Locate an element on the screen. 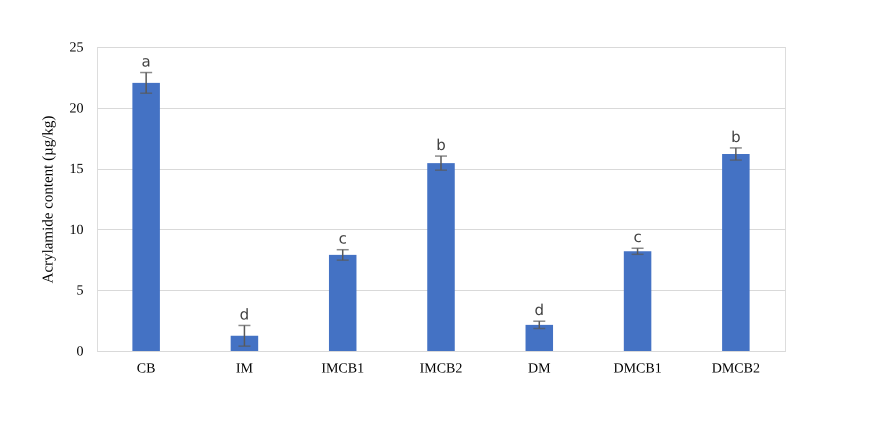 The image size is (896, 435). x-tick-label: DMCB1 is located at coordinates (637, 369).